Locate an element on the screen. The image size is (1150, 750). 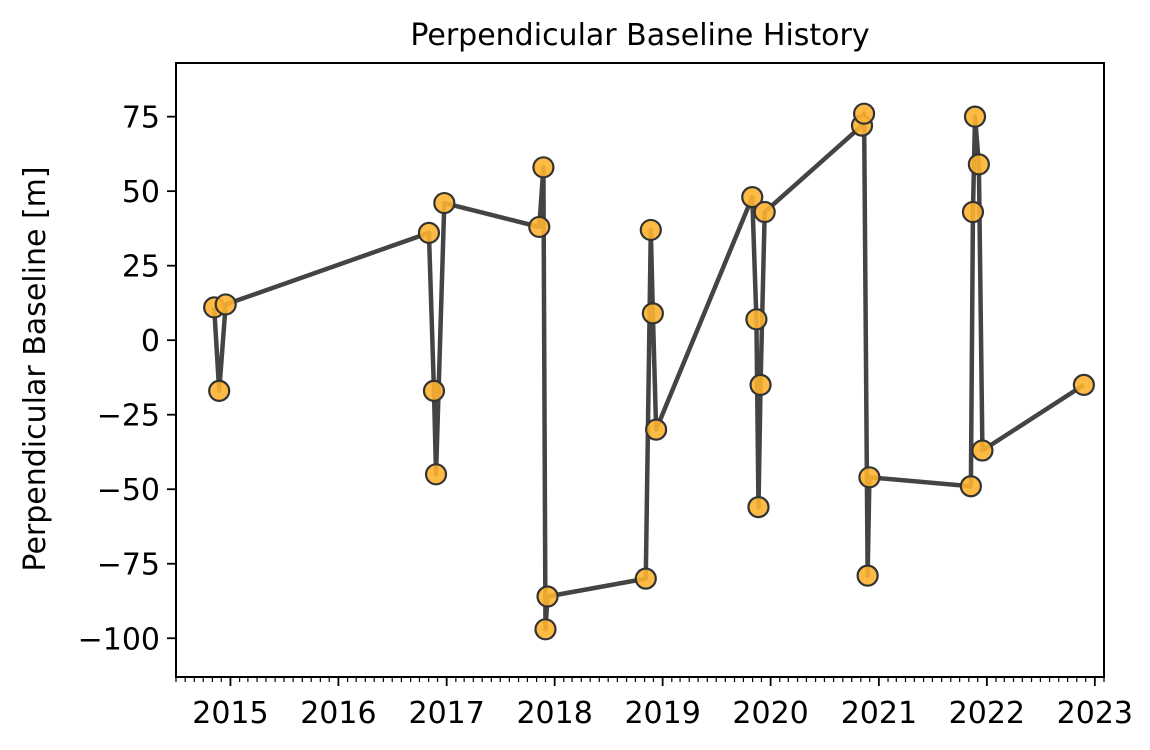
y-tick-label: 25 is located at coordinates (141, 267).